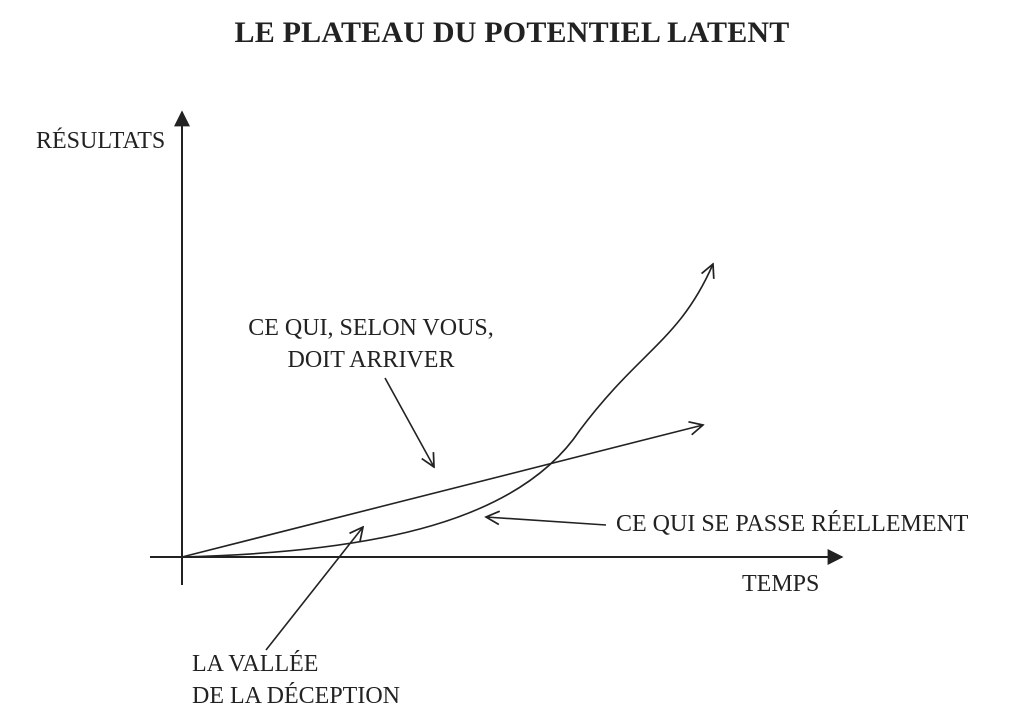 This screenshot has height=728, width=1024. Describe the element at coordinates (371, 360) in the screenshot. I see `expected-annotation-line-2: DOIT ARRIVER` at that location.